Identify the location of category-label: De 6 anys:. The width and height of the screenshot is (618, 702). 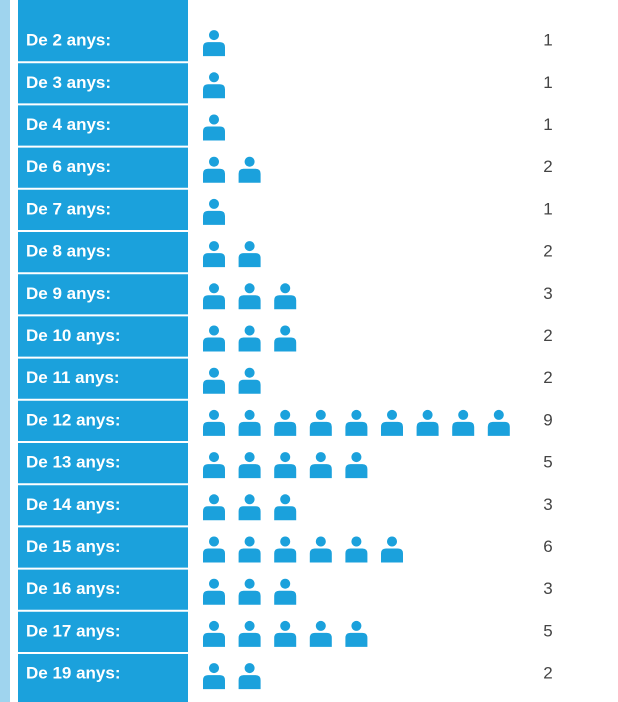
(68, 166).